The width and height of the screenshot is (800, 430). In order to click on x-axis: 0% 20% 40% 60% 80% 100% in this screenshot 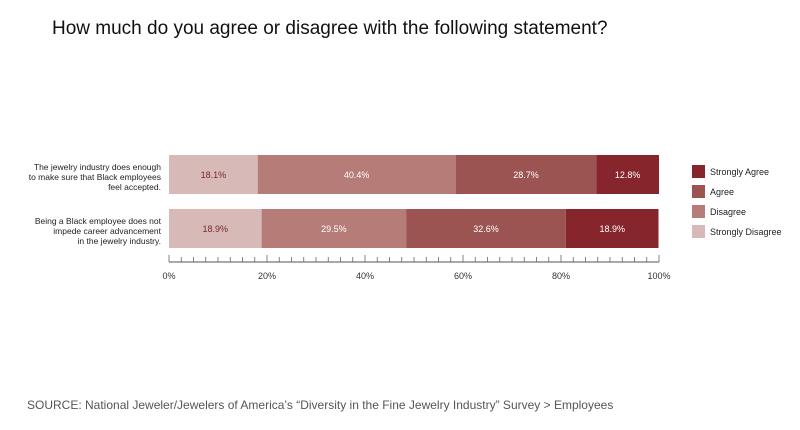, I will do `click(416, 268)`.